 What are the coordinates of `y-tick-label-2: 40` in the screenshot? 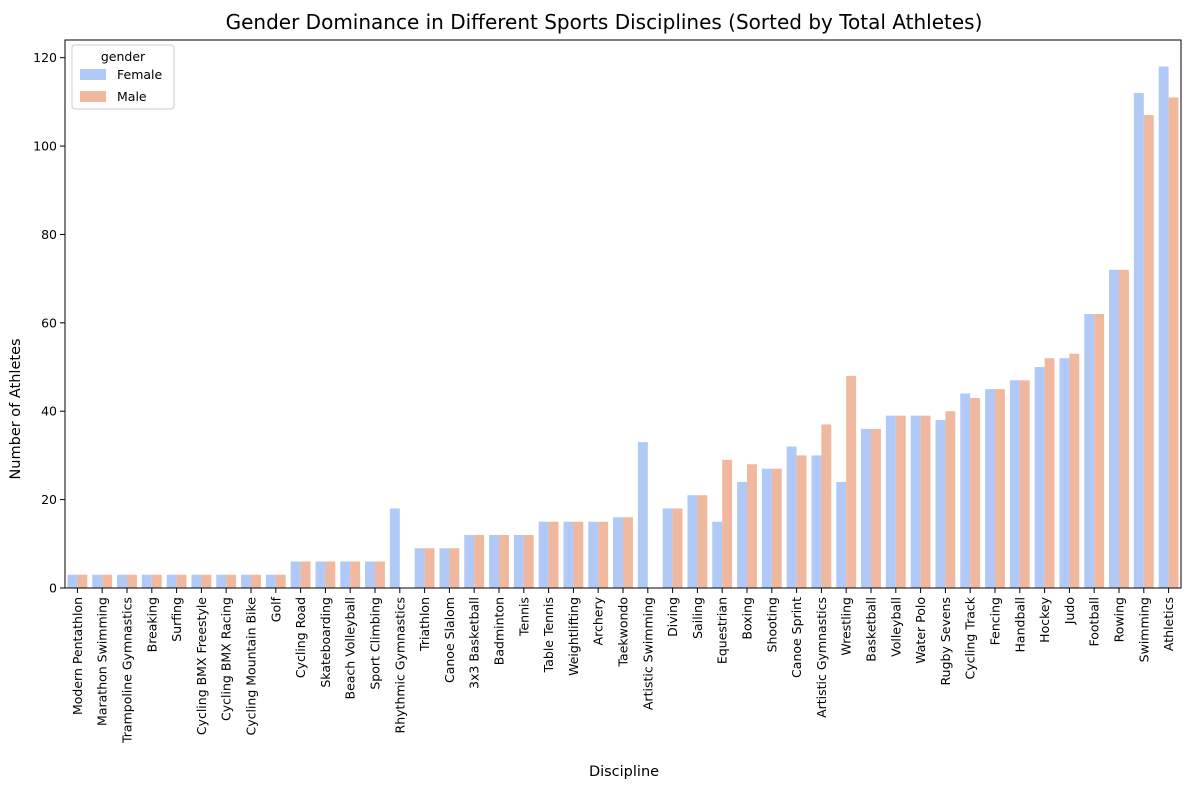 It's located at (49, 411).